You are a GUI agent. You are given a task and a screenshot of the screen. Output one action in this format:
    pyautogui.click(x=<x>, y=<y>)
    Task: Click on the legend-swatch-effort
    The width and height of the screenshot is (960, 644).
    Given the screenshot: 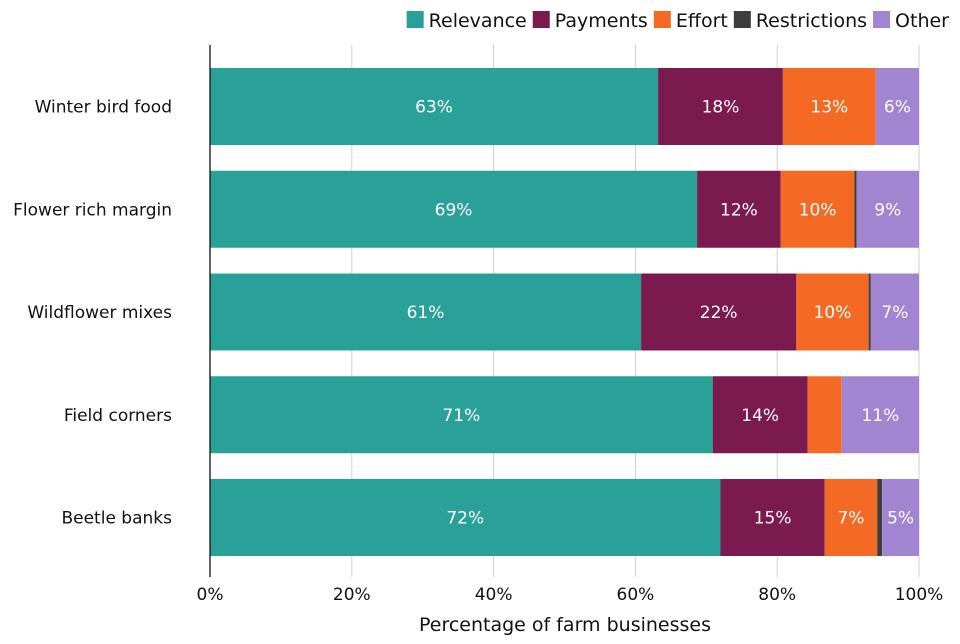 What is the action you would take?
    pyautogui.click(x=662, y=19)
    